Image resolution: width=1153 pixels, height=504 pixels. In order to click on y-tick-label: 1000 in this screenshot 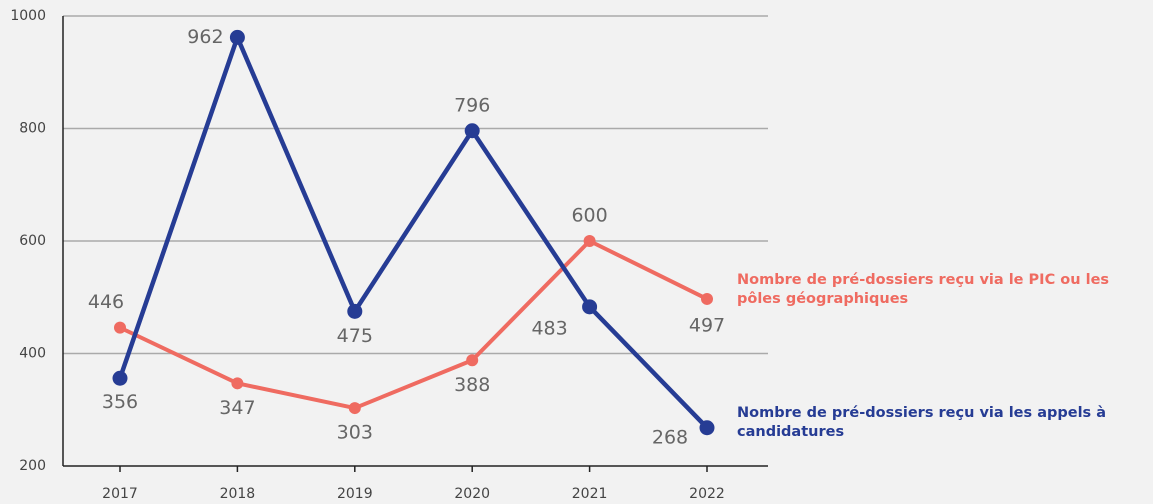, I will do `click(28, 16)`.